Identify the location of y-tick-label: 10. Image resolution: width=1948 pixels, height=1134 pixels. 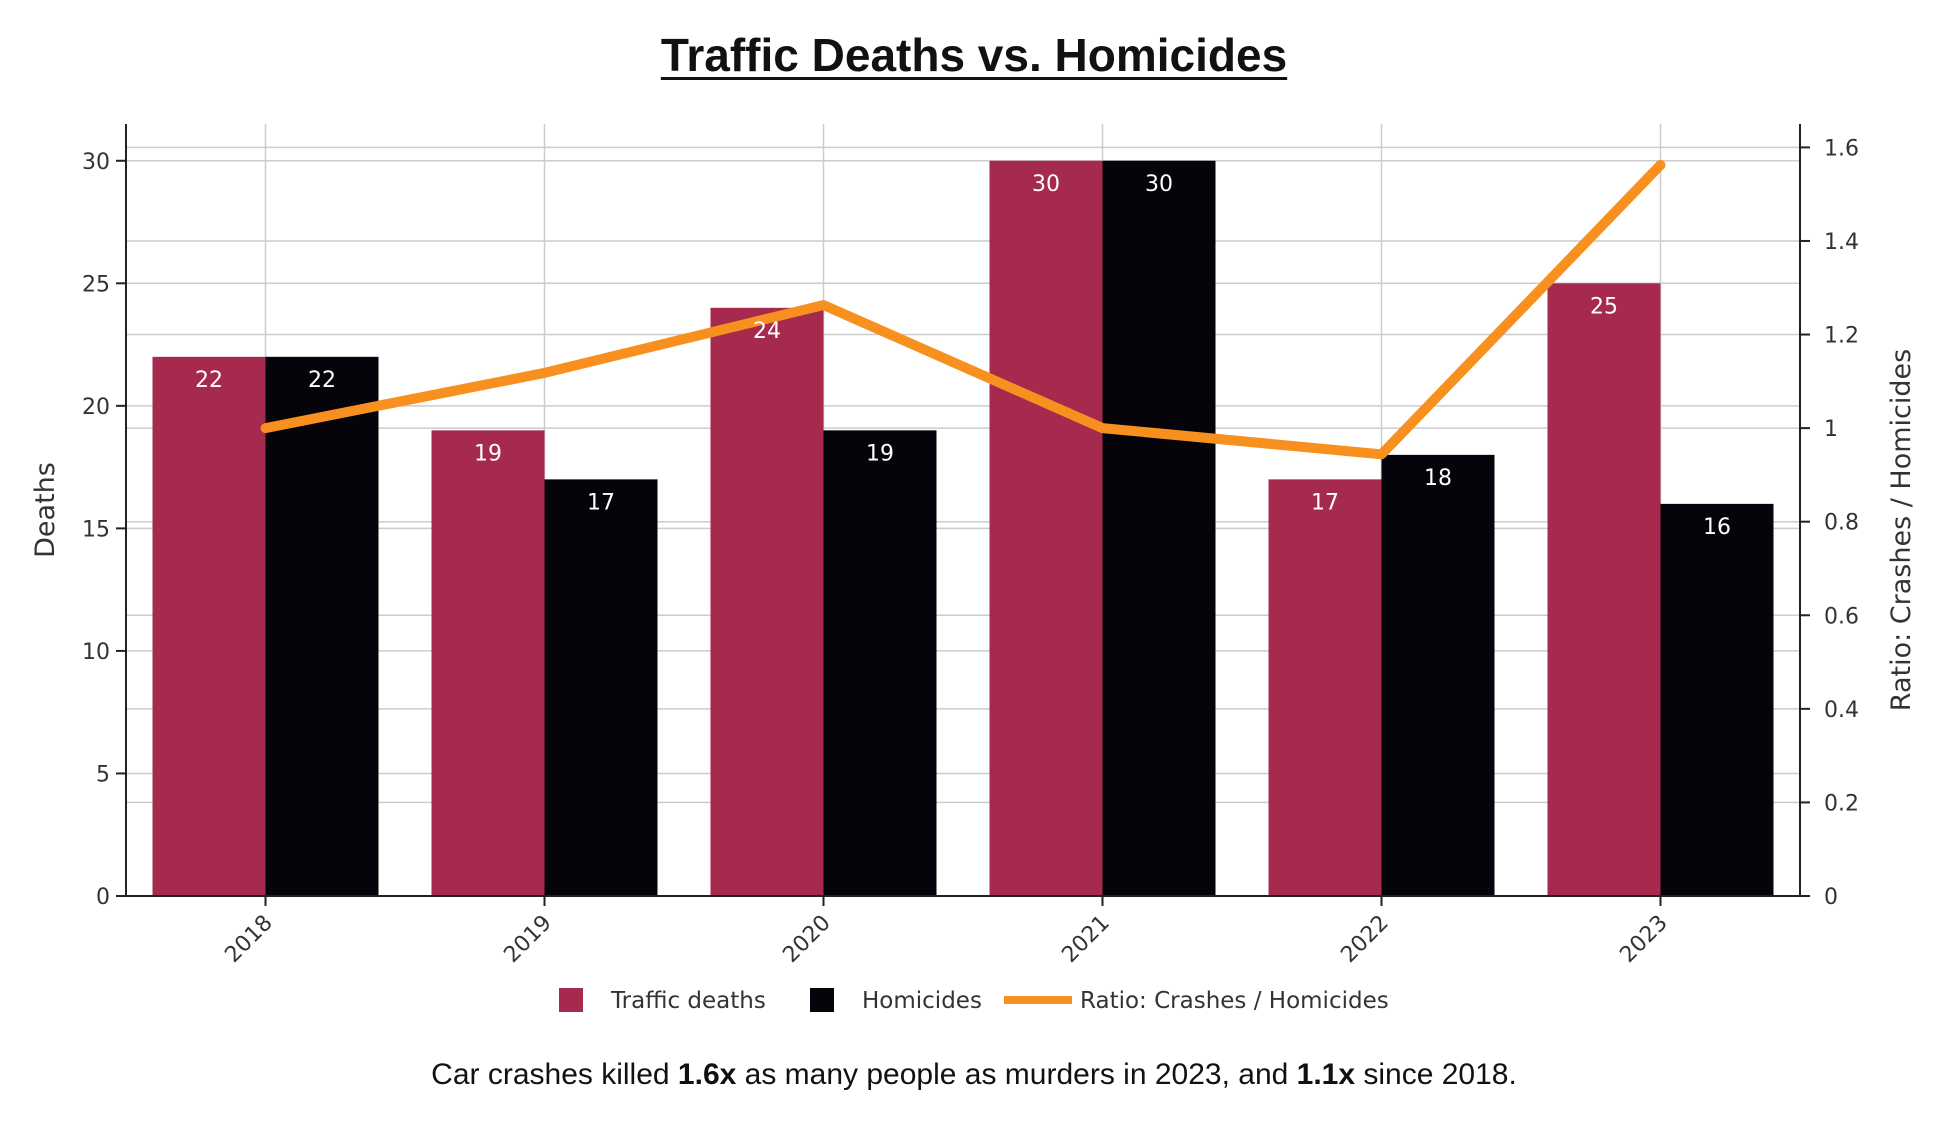
(96, 652).